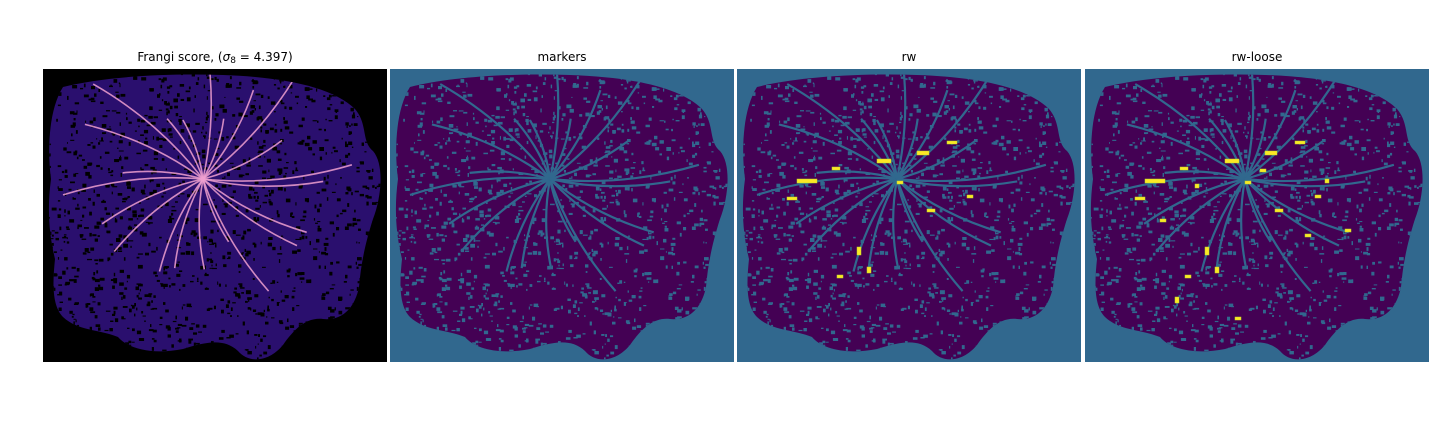  Describe the element at coordinates (909, 57) in the screenshot. I see `panel-title-rw: rw` at that location.